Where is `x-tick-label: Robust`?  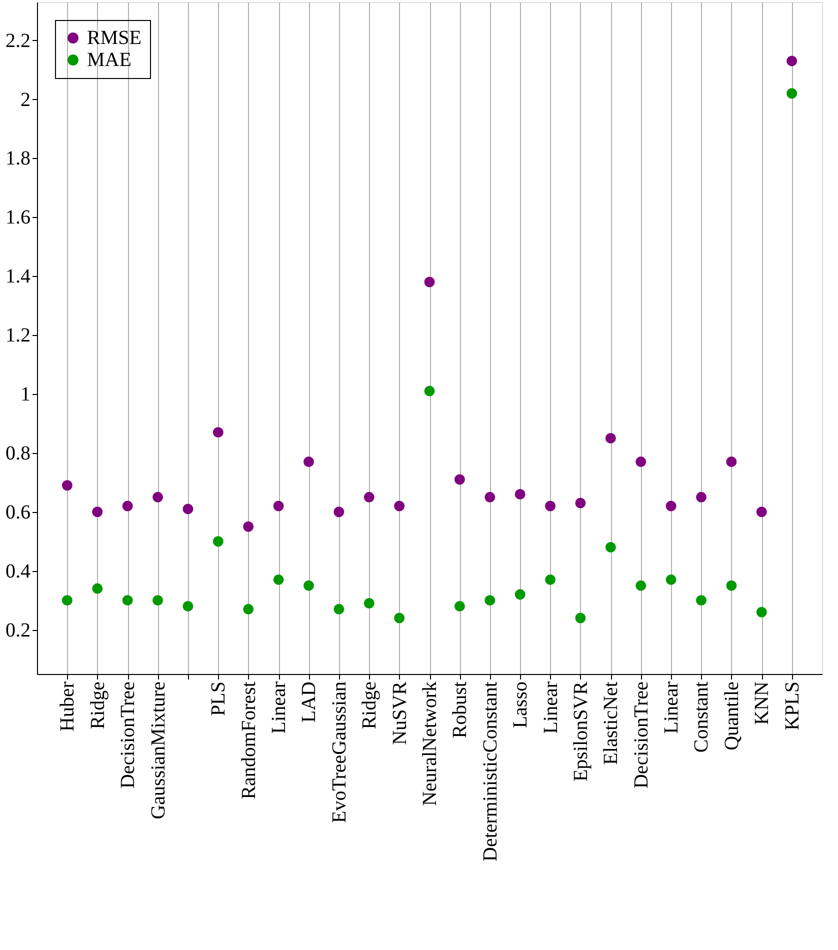
x-tick-label: Robust is located at coordinates (460, 709).